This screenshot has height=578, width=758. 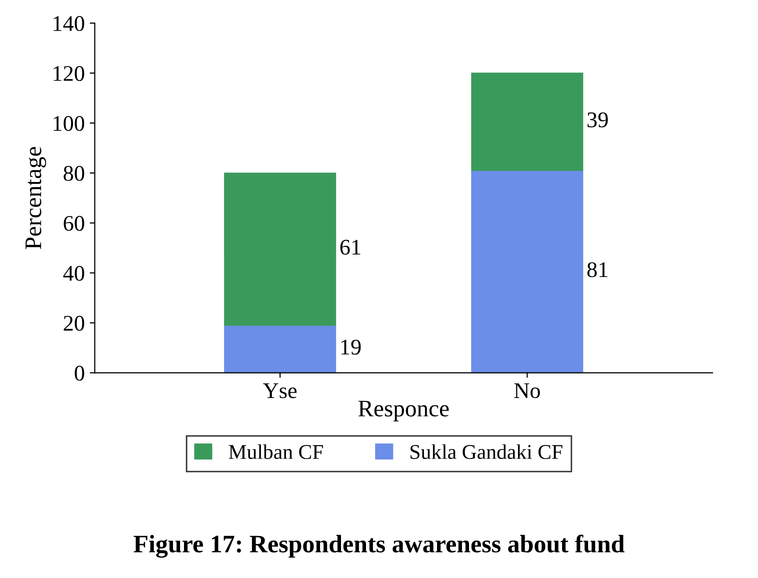 What do you see at coordinates (403, 411) in the screenshot?
I see `x-axis-title: Responce` at bounding box center [403, 411].